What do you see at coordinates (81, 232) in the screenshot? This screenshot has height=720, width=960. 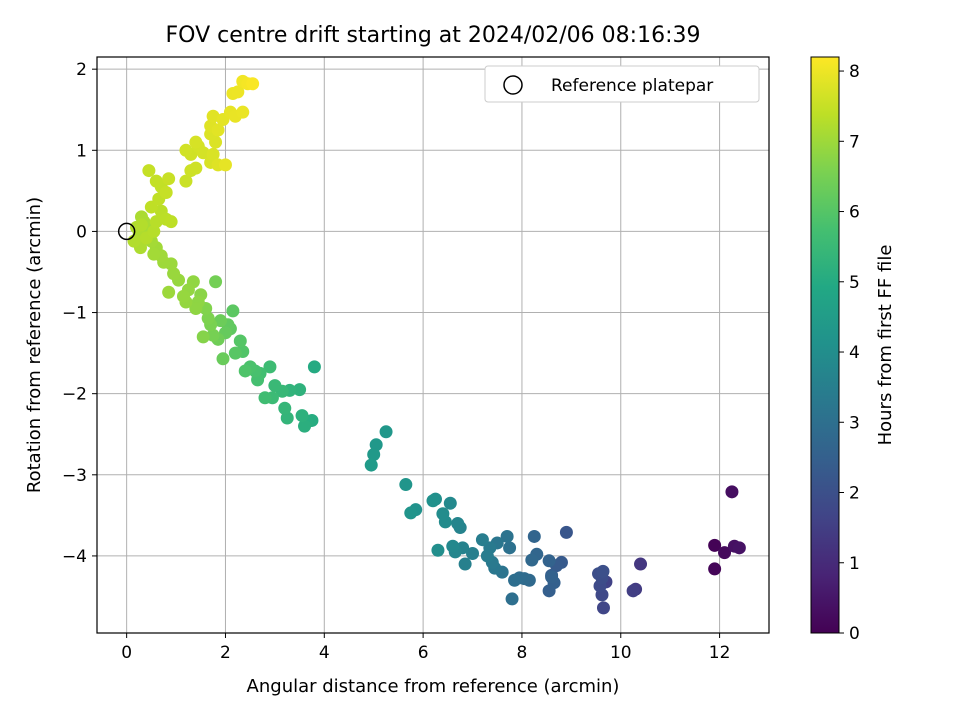 I see `y-tick-label: 0` at bounding box center [81, 232].